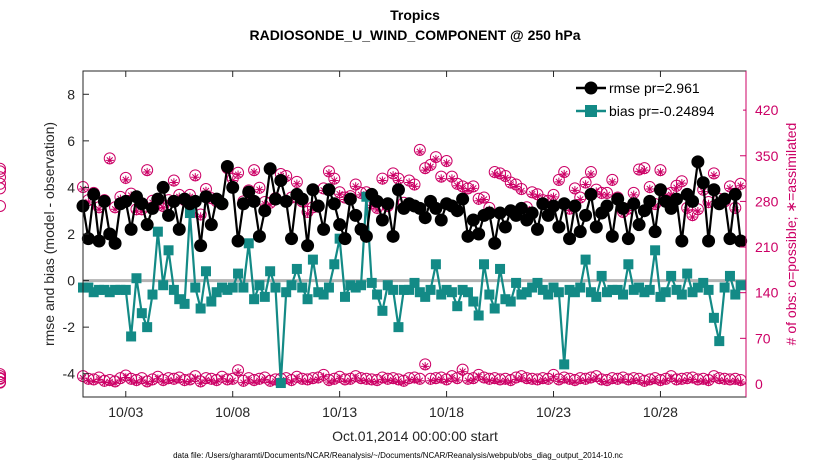 This screenshot has width=830, height=470. Describe the element at coordinates (232, 412) in the screenshot. I see `x-tick-label: 10/08` at that location.